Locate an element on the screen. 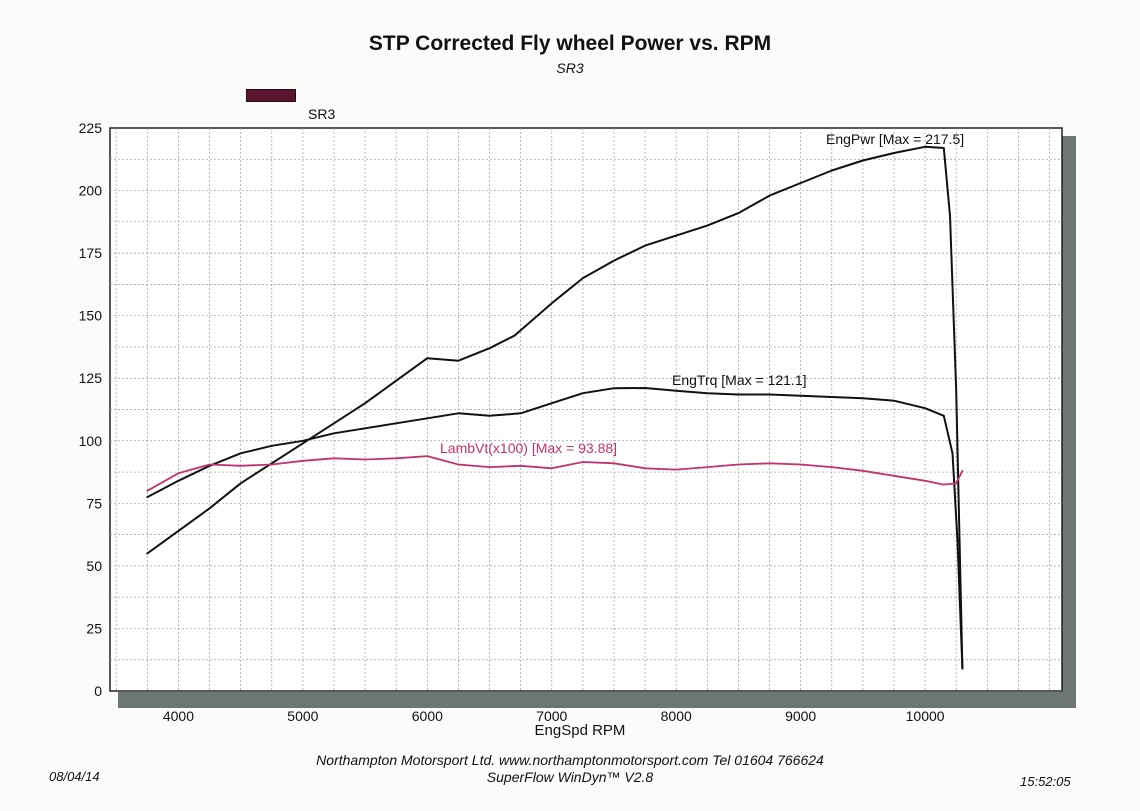  series-annotation: LambVt(x100) [Max = 93.88] is located at coordinates (528, 448).